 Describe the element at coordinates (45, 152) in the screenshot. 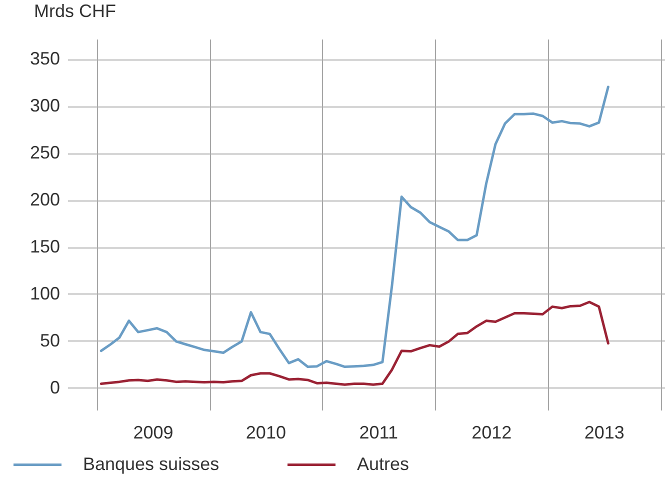

I see `y-tick-label: 250` at that location.